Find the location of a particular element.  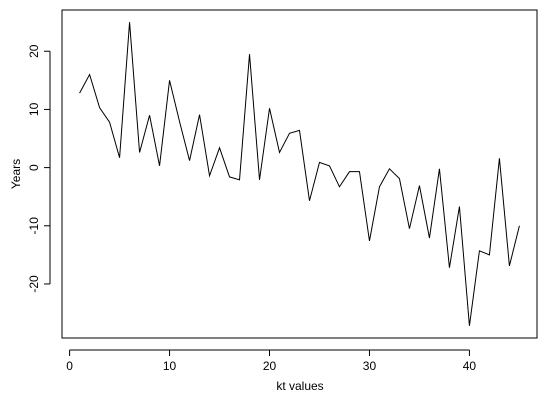

x-tick-label: 0 is located at coordinates (69, 366).